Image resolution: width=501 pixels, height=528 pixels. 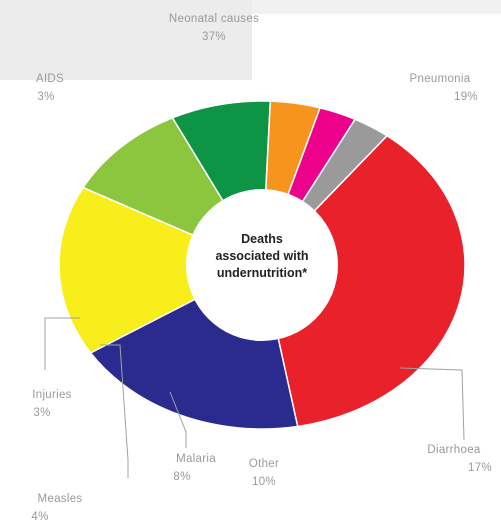 I want to click on donut-hole, so click(x=262, y=265).